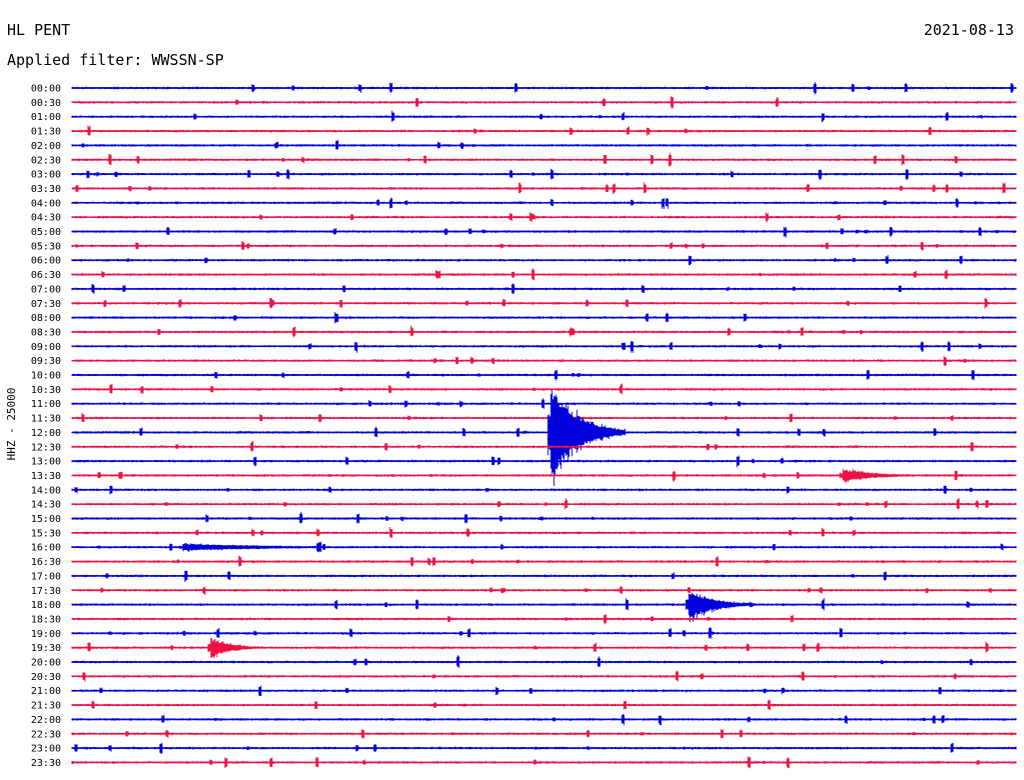 The height and width of the screenshot is (780, 1024). I want to click on row-time-label: 06:00, so click(46, 261).